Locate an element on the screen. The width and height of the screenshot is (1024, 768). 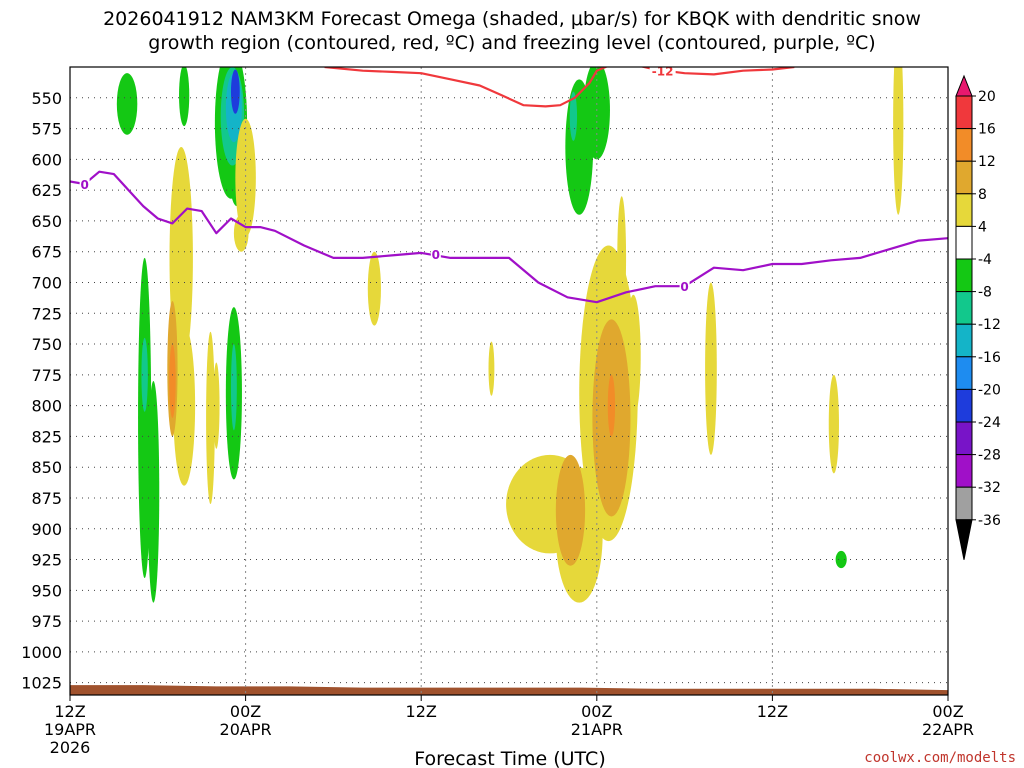
y-tick-label-975: 975 is located at coordinates (46, 621).